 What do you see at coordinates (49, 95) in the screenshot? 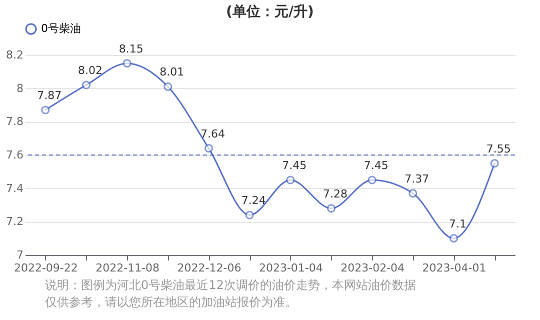
I see `data-label: 7.87` at bounding box center [49, 95].